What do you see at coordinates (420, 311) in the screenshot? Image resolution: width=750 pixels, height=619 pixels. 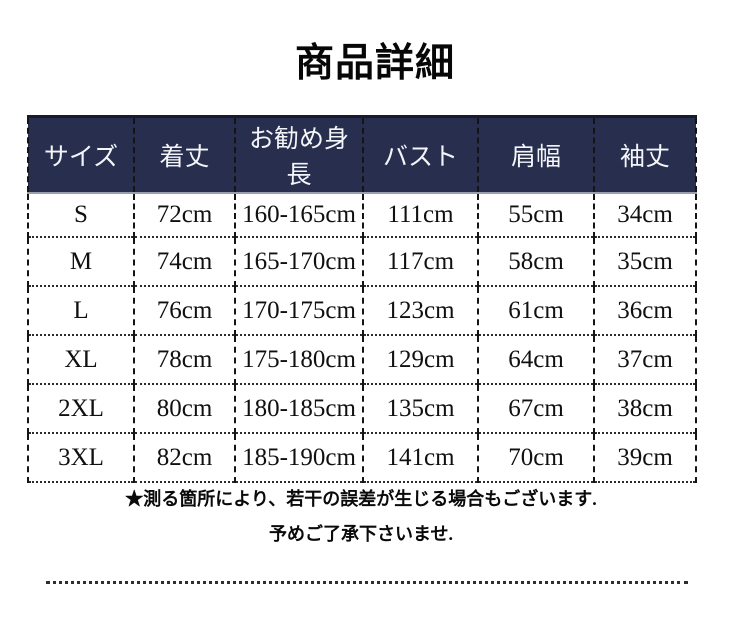 I see `table-cell: 123cm` at bounding box center [420, 311].